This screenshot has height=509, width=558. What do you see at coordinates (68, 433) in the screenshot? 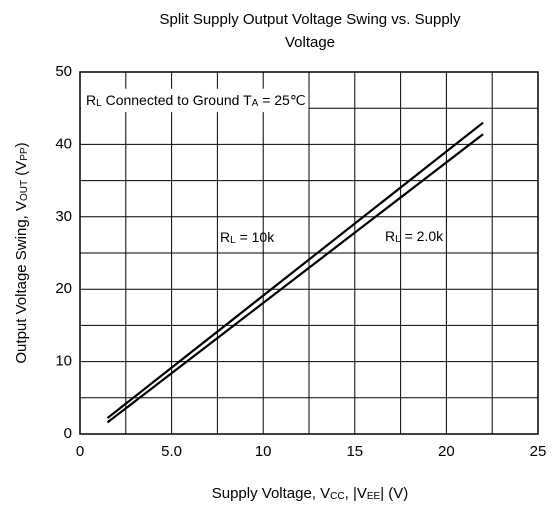
I see `y-tick-label: 0` at bounding box center [68, 433].